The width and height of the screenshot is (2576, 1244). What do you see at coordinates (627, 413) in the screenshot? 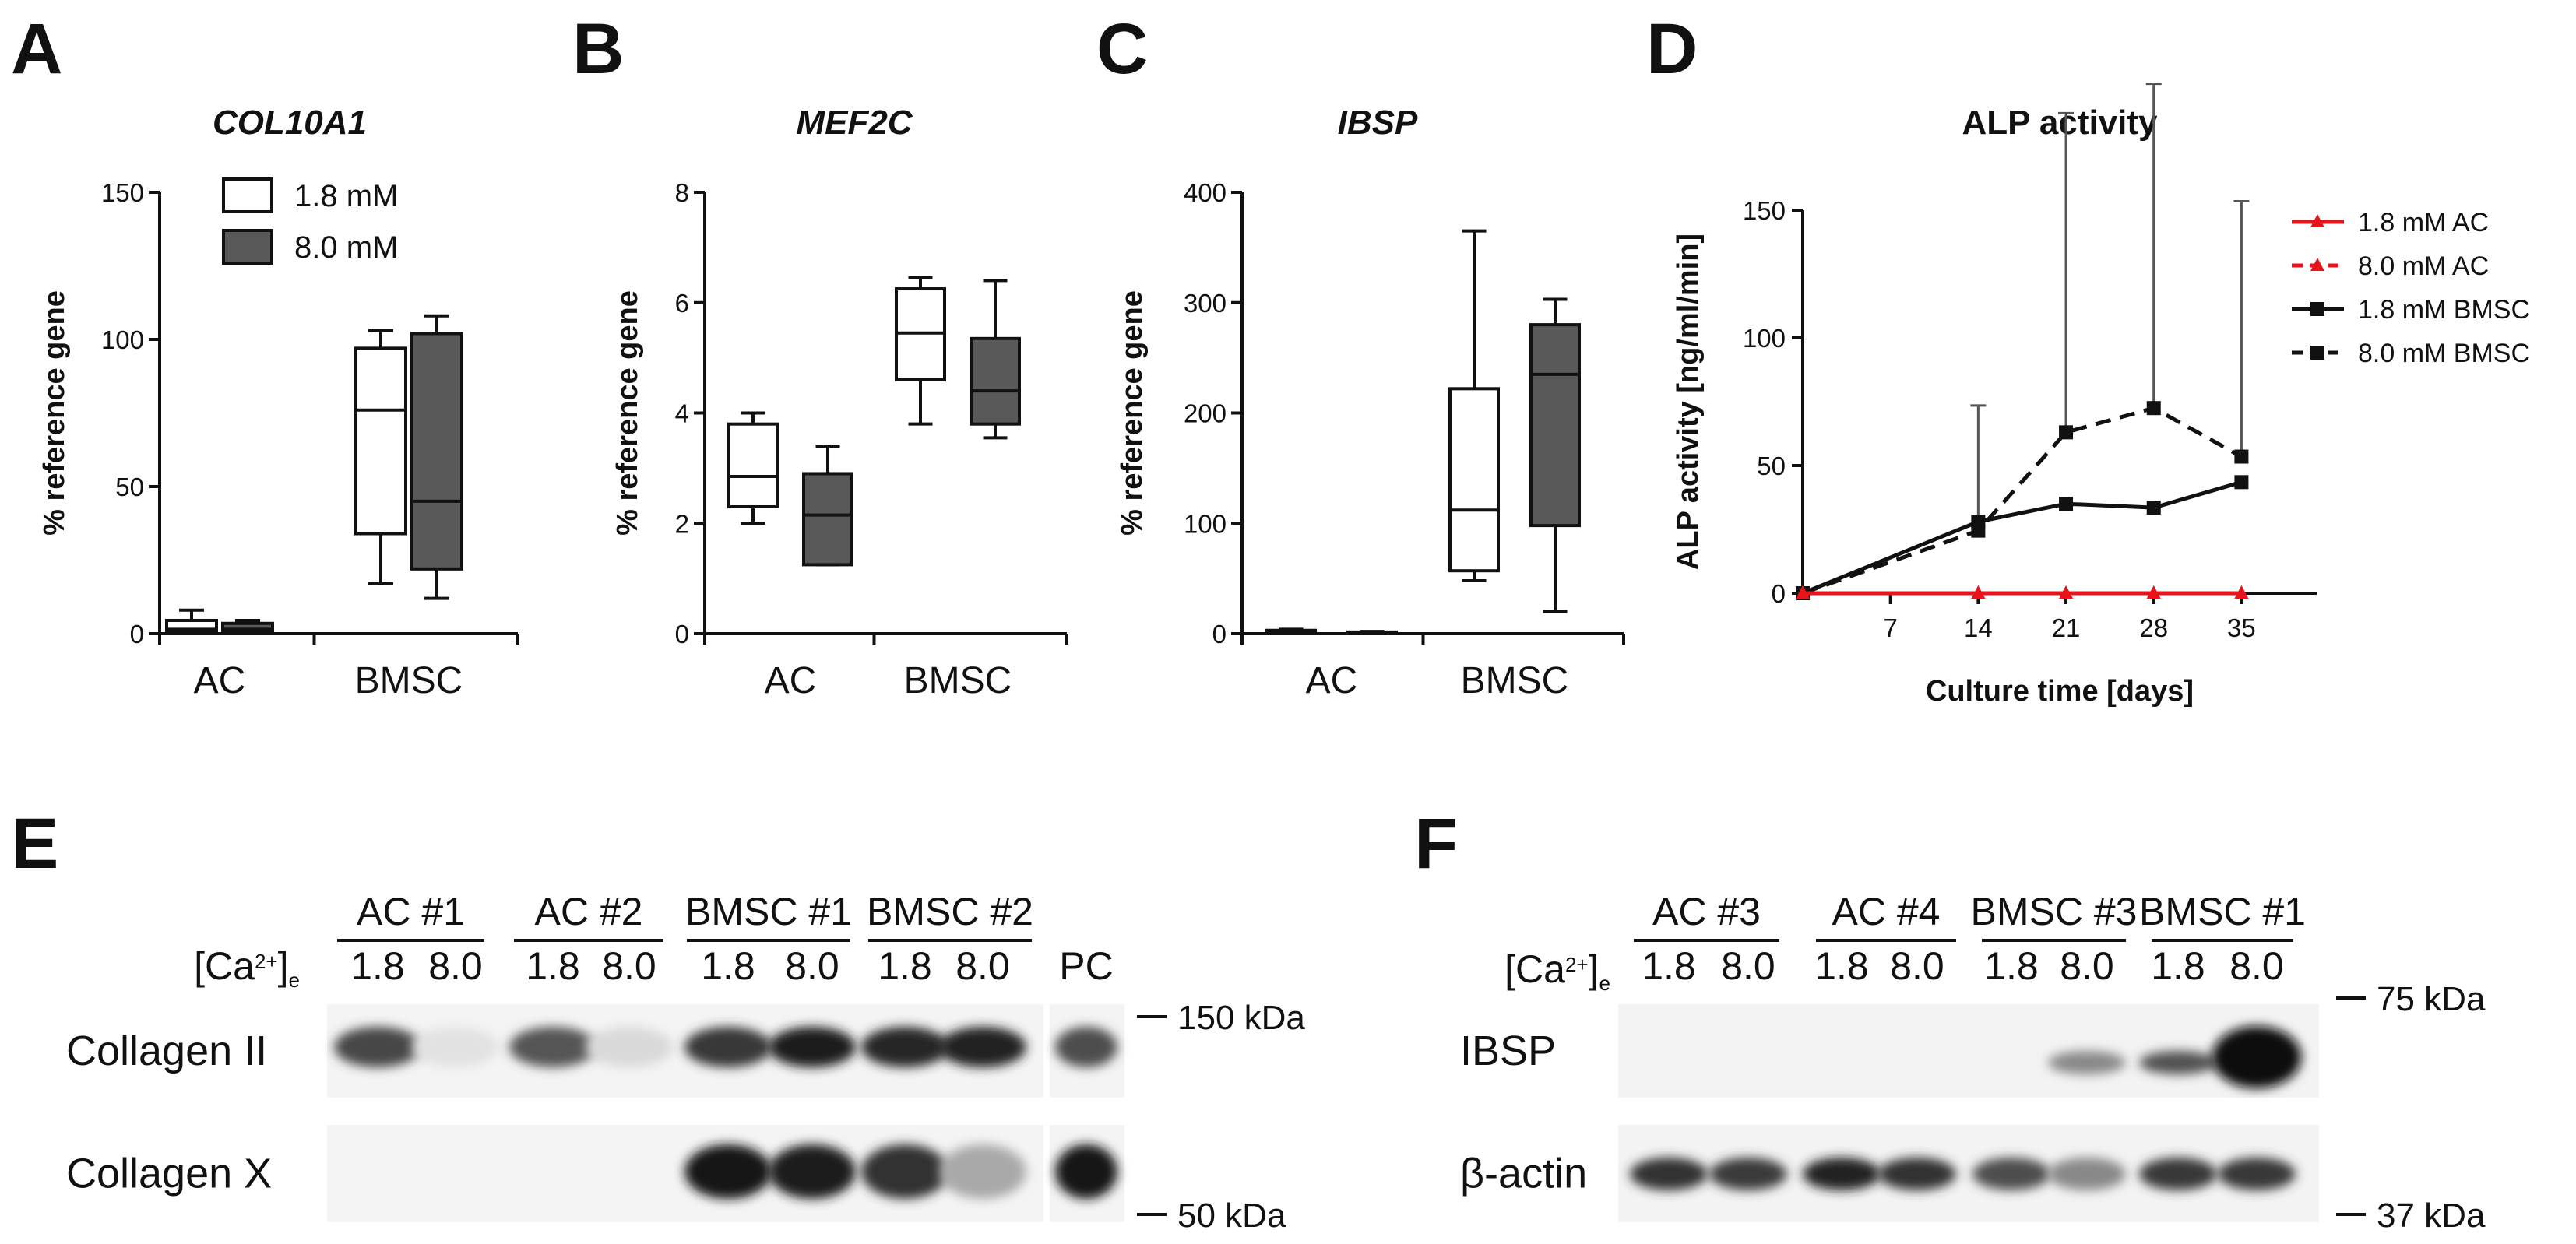
I see `y-axis-title: % reference gene` at bounding box center [627, 413].